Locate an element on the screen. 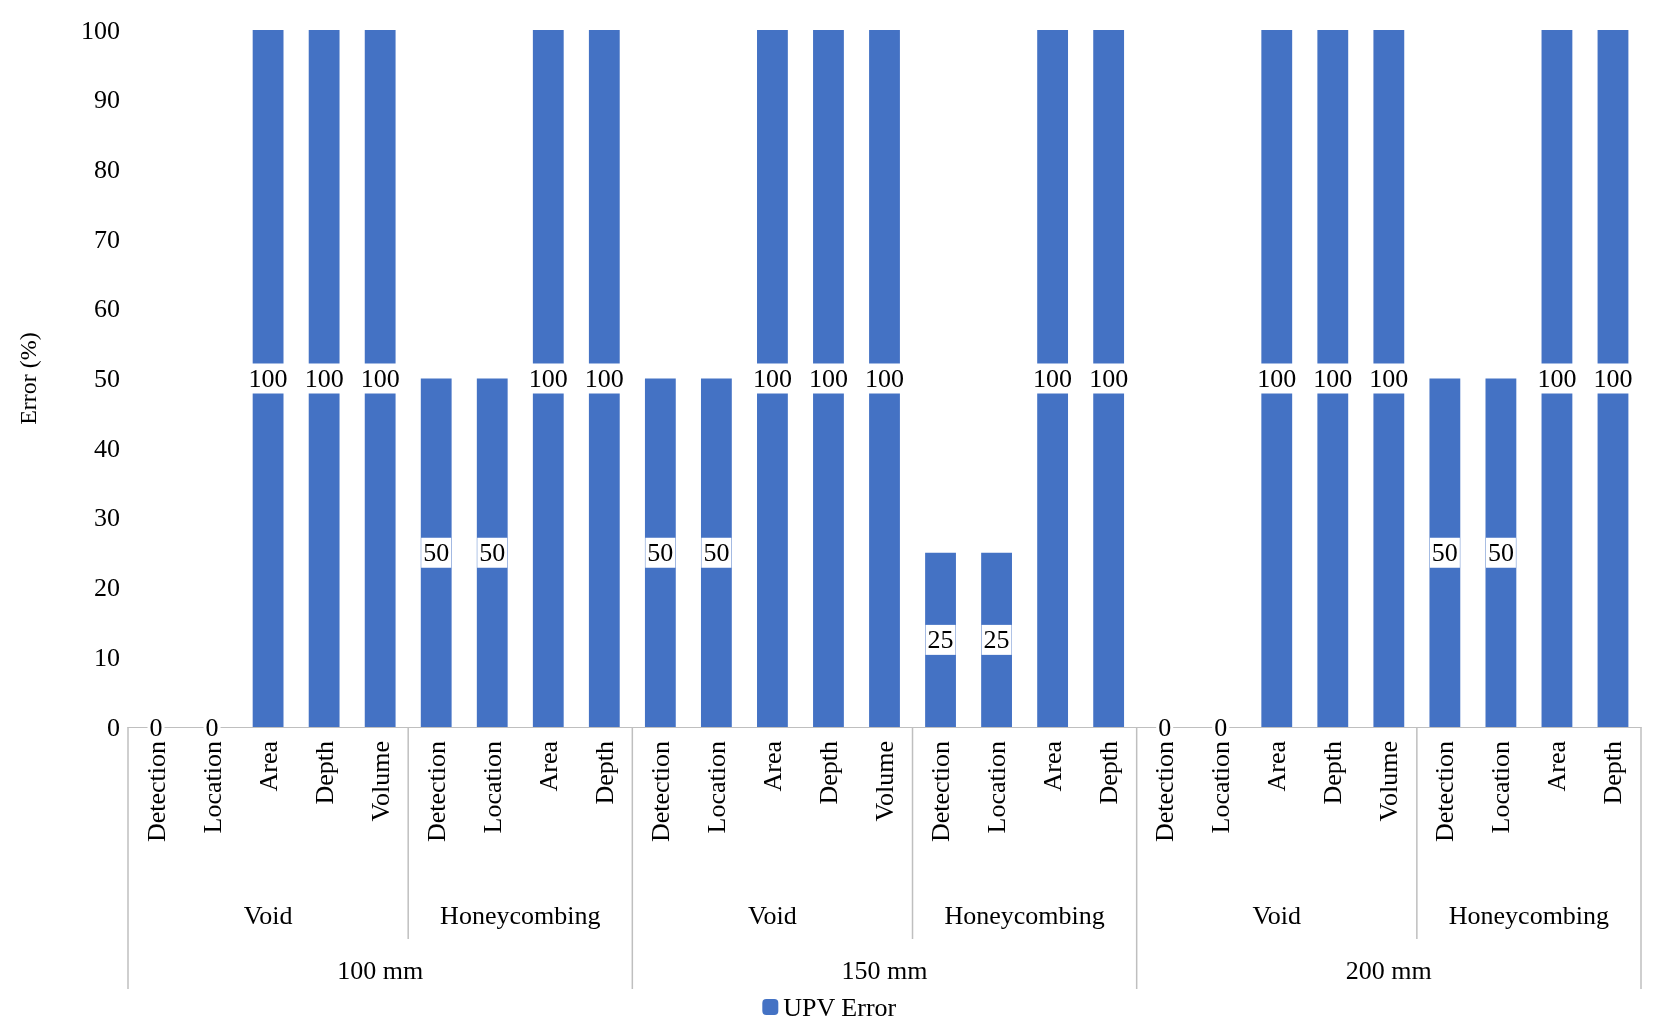 Image resolution: width=1659 pixels, height=1033 pixels. y-tick-label: 90 is located at coordinates (107, 100).